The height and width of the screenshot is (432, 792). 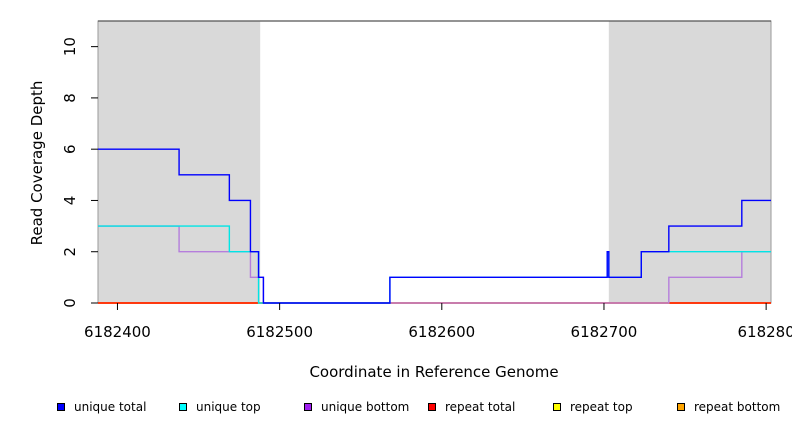 I want to click on x-tick-label: 6182700, so click(x=604, y=332).